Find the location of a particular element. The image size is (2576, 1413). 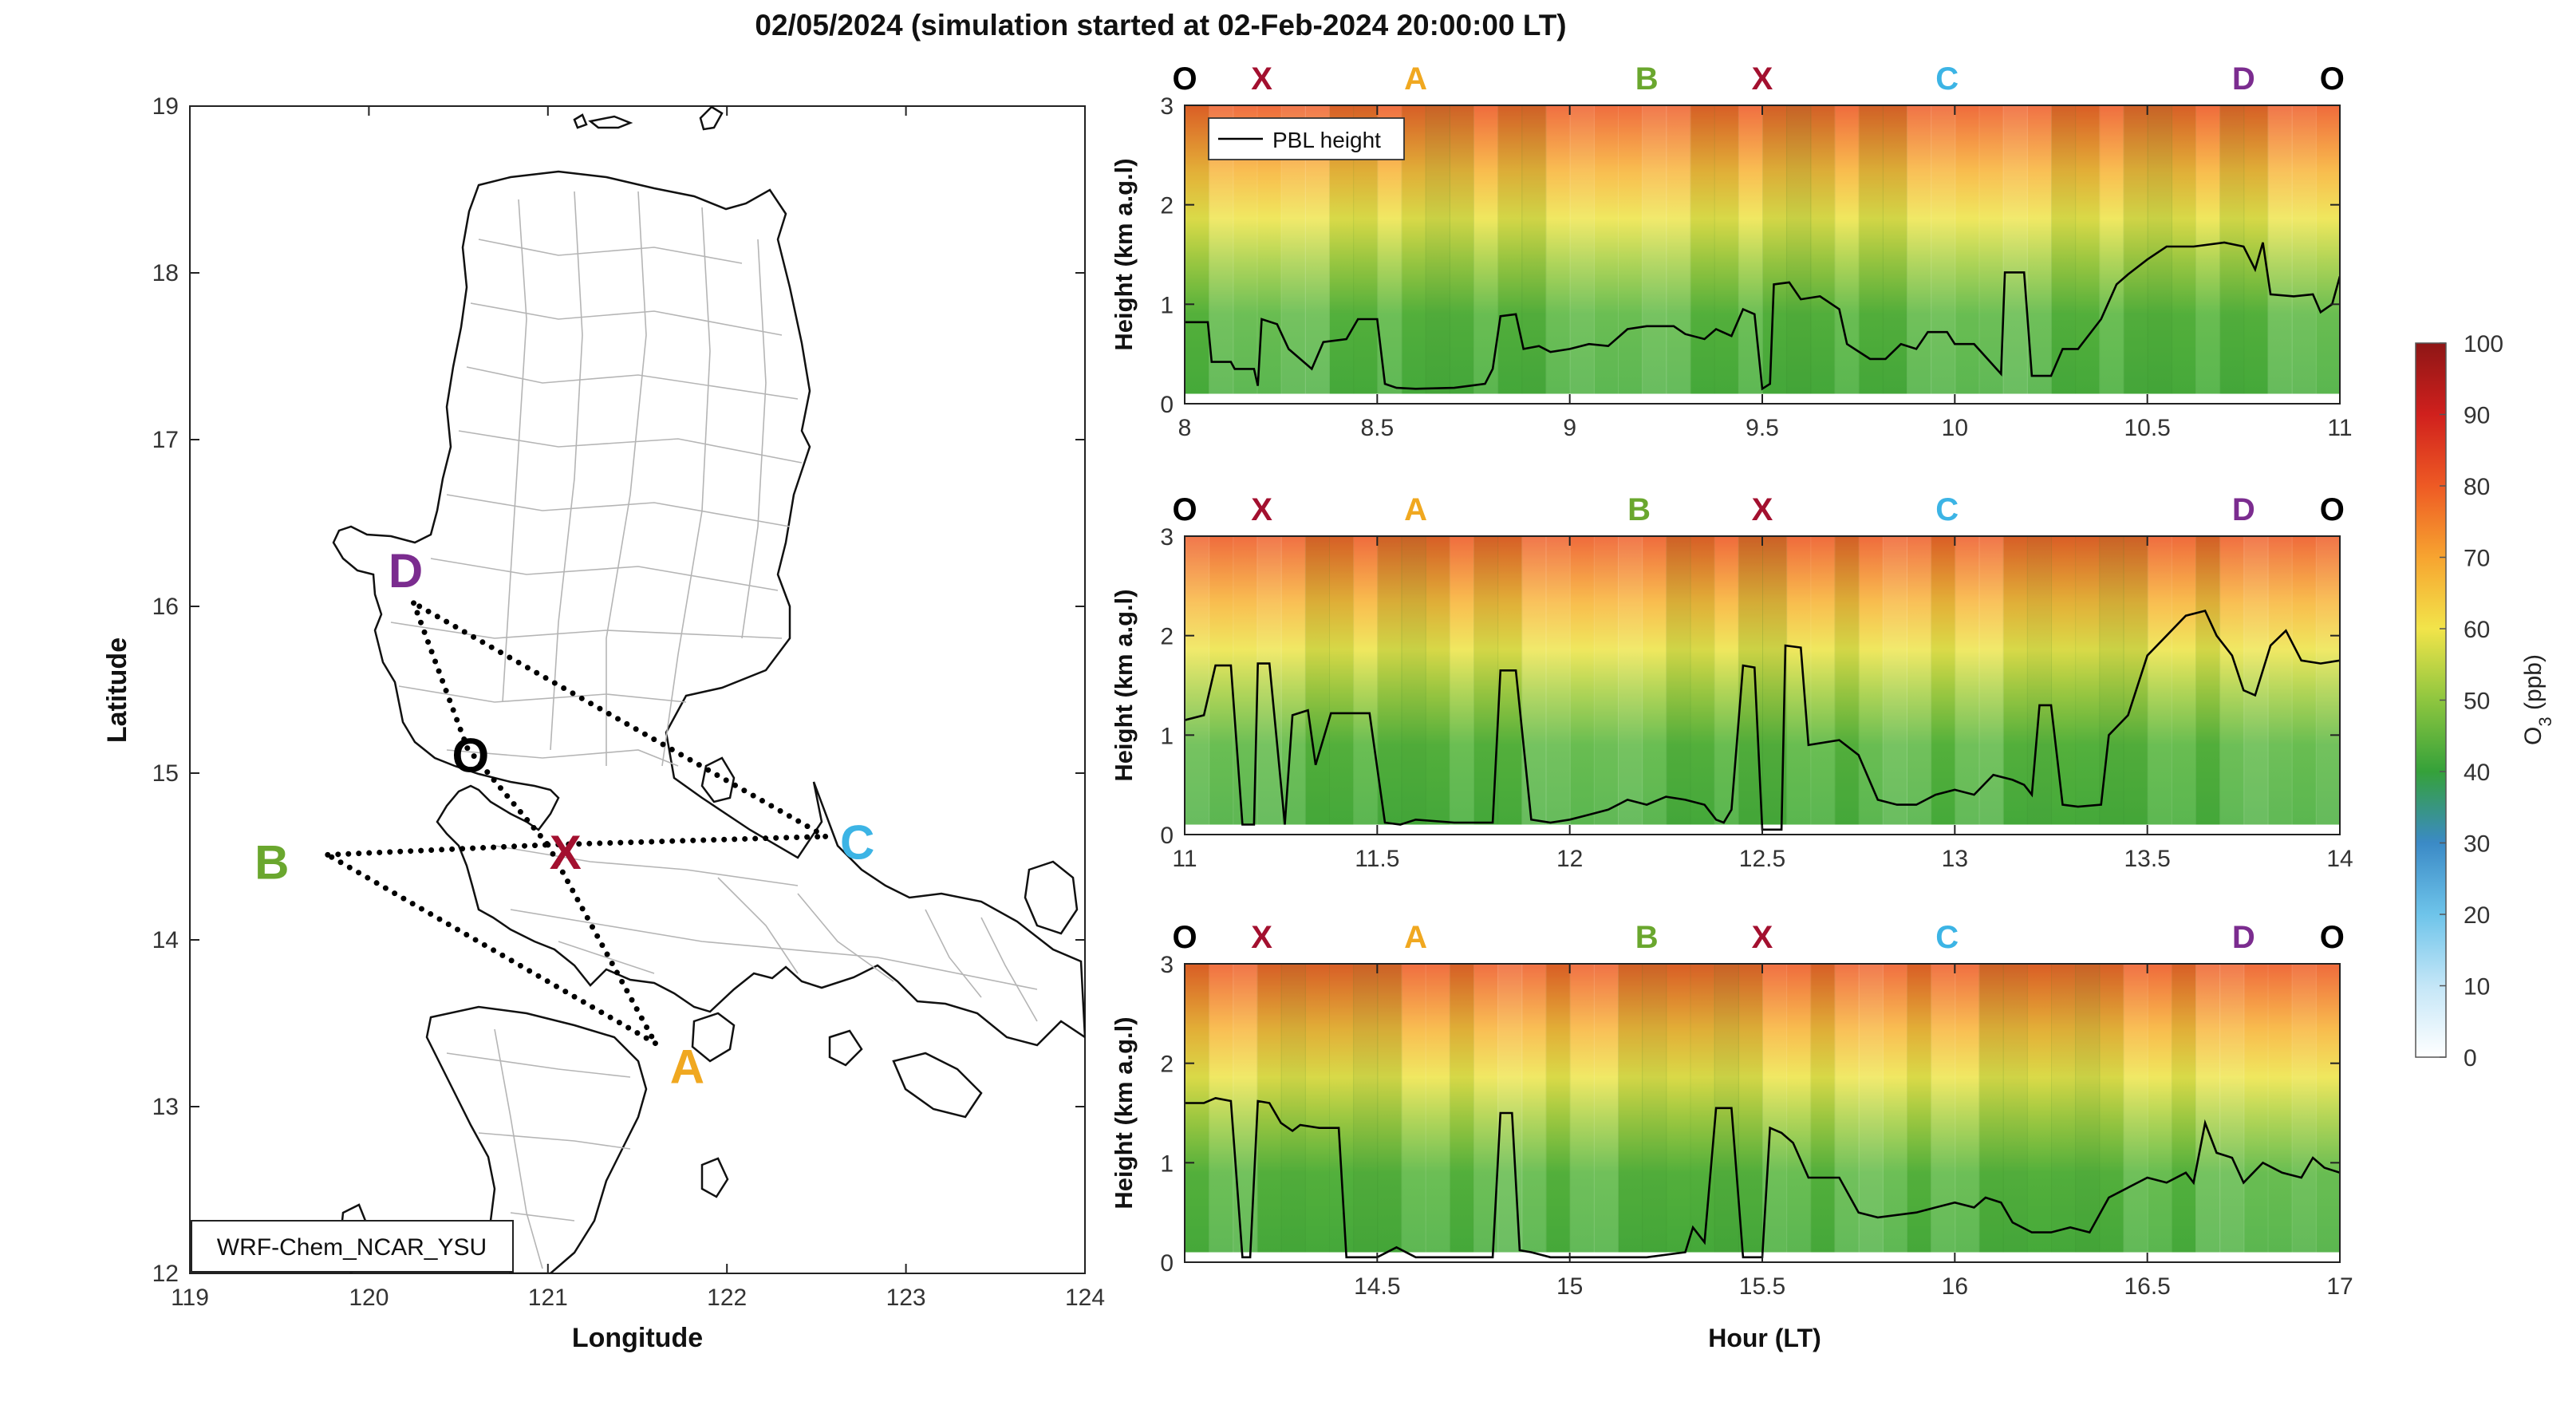

colorbar-tick-label: 40 is located at coordinates (2477, 773).